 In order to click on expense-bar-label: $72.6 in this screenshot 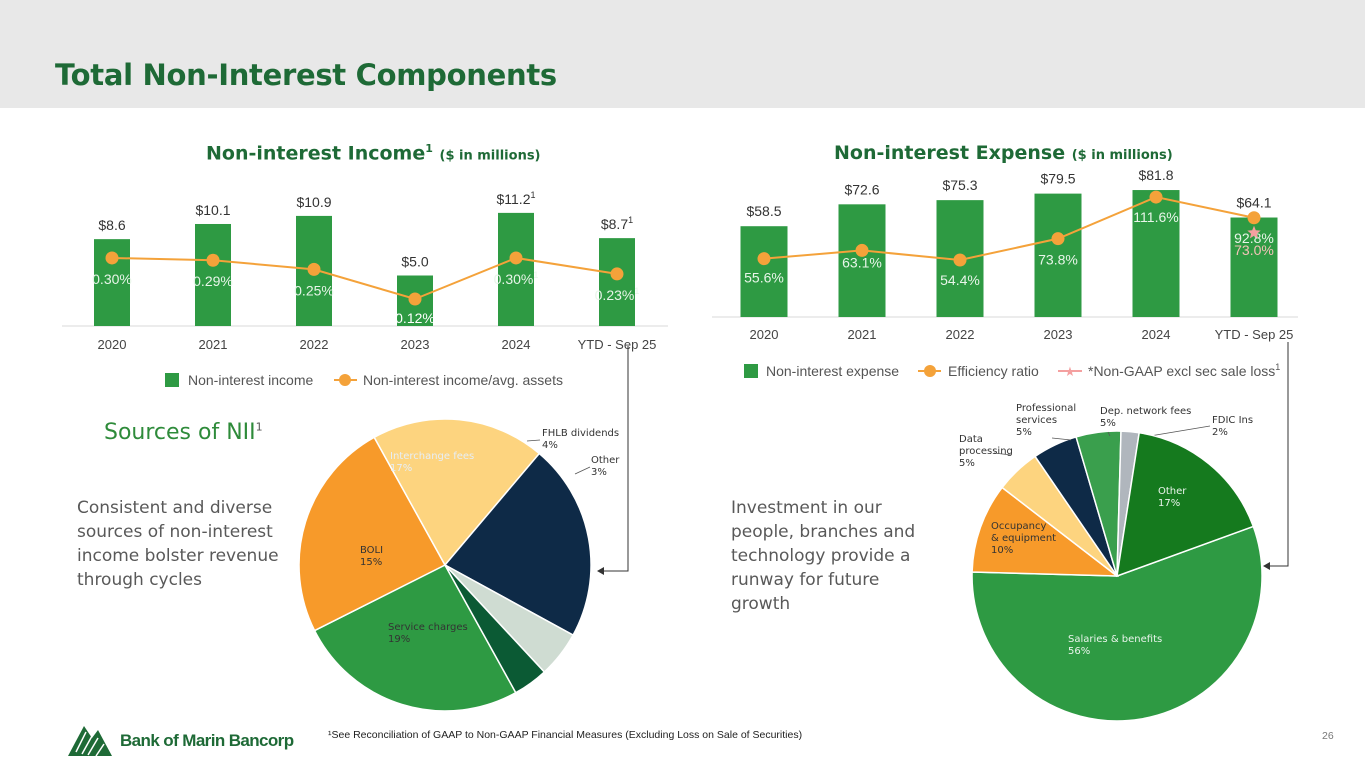, I will do `click(861, 189)`.